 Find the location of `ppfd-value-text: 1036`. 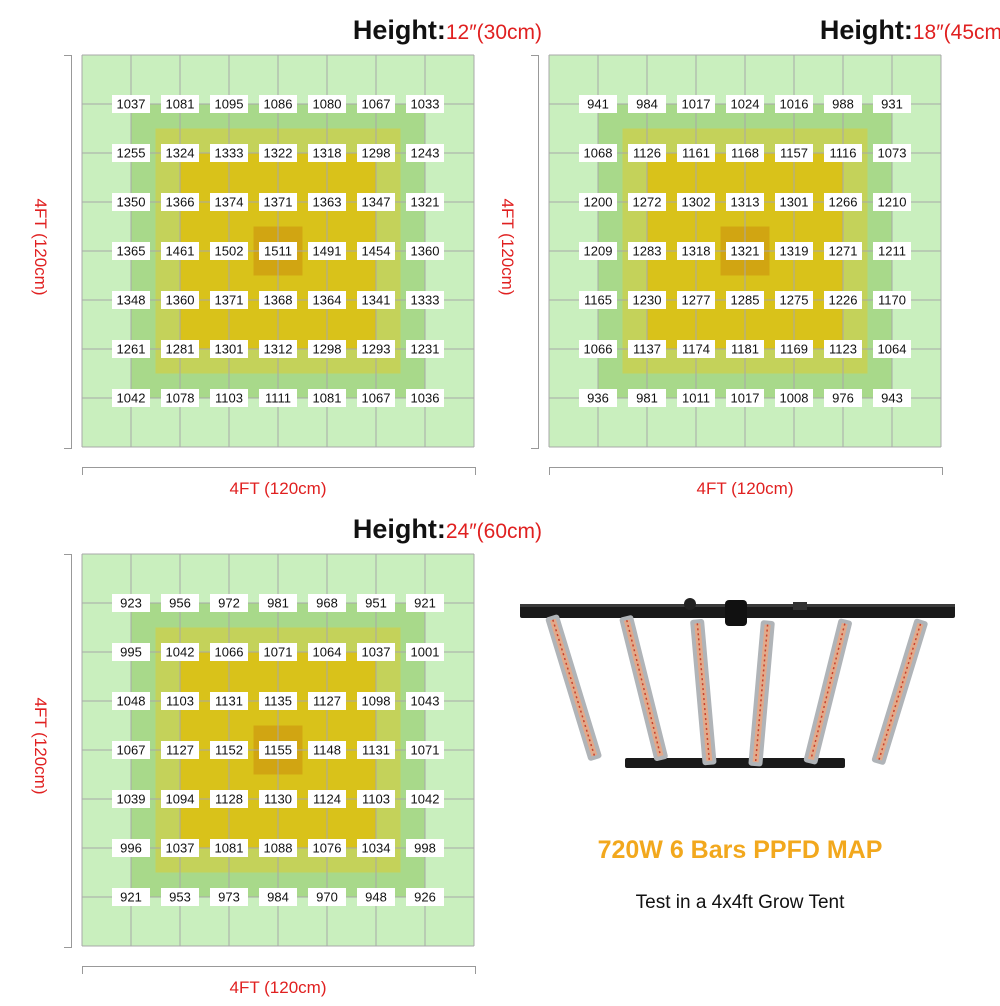

ppfd-value-text: 1036 is located at coordinates (425, 398).